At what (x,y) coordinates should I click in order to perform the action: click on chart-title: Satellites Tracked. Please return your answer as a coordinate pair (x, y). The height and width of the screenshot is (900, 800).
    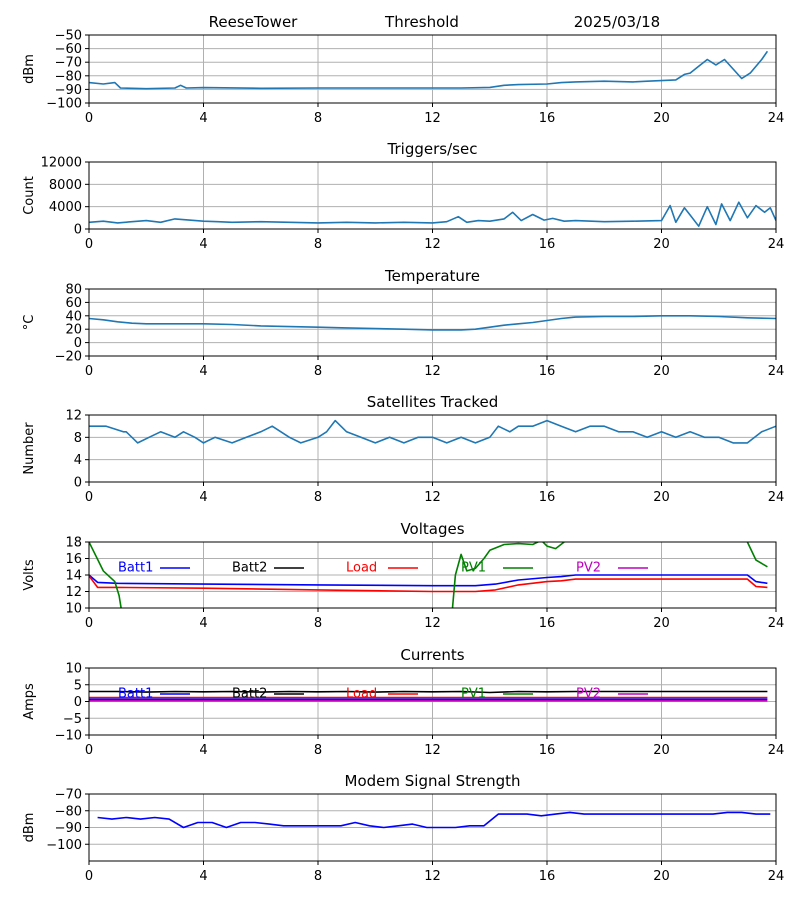
    Looking at the image, I should click on (432, 402).